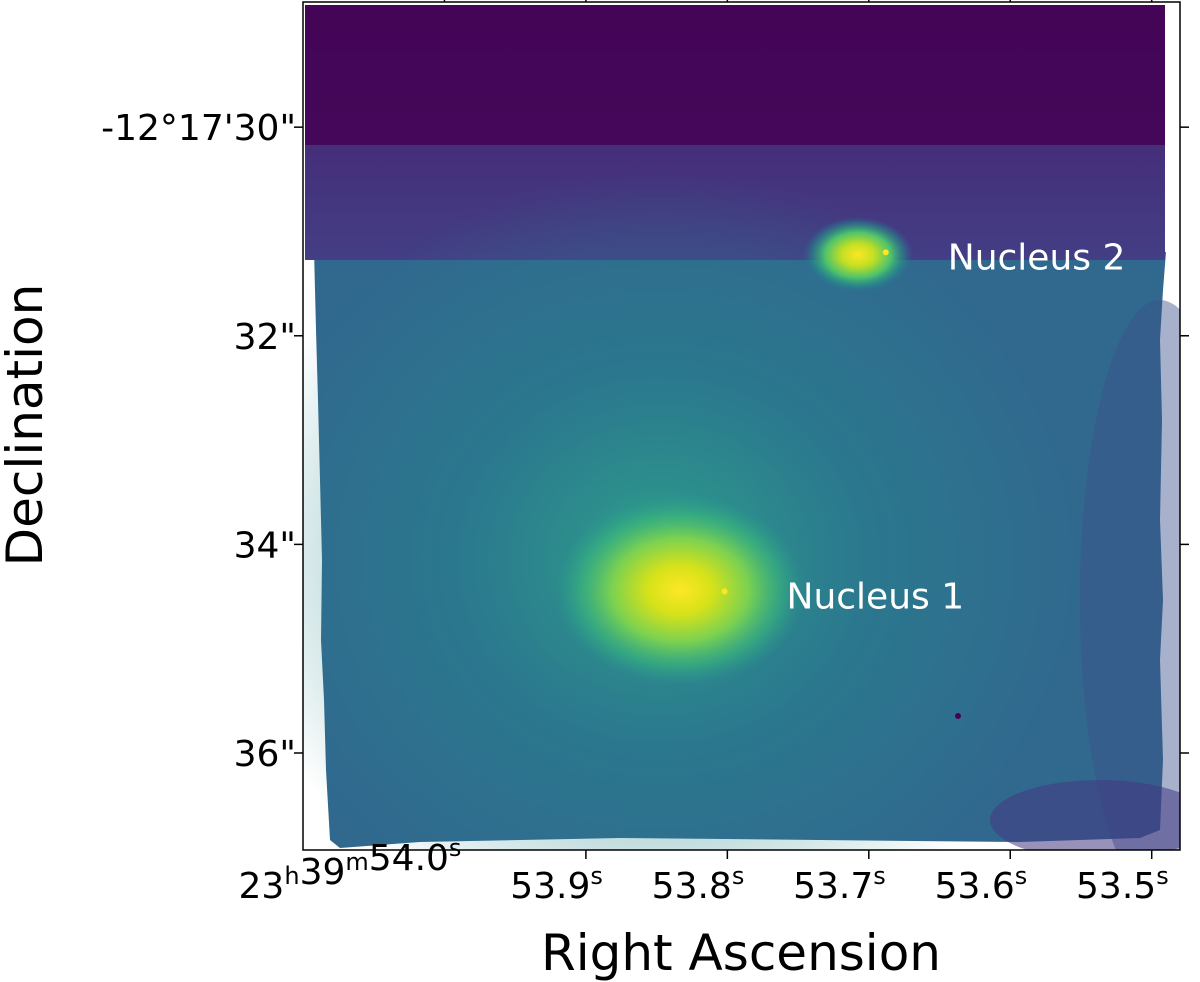 The image size is (1200, 982). I want to click on nucleus-label: Nucleus 2, so click(1037, 257).